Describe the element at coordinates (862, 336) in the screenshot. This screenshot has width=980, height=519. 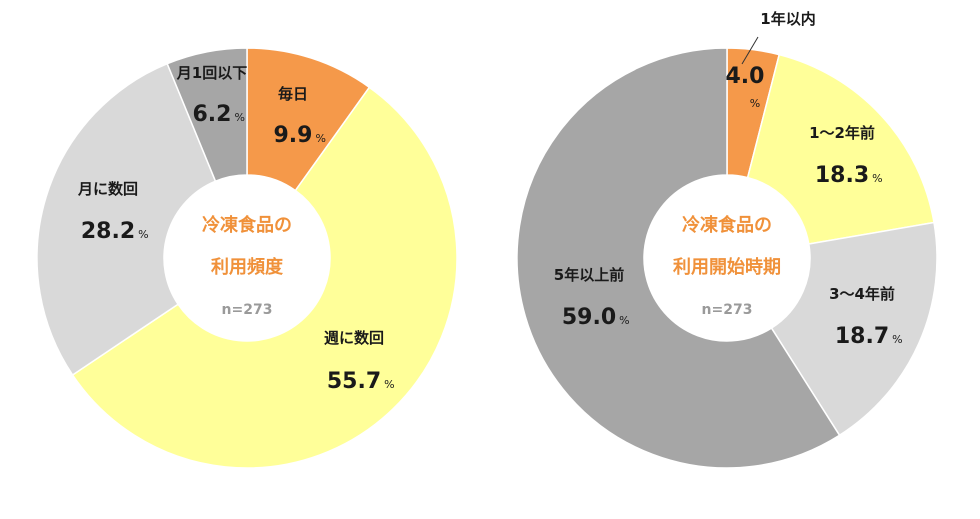
I see `slice-value: 18.7` at that location.